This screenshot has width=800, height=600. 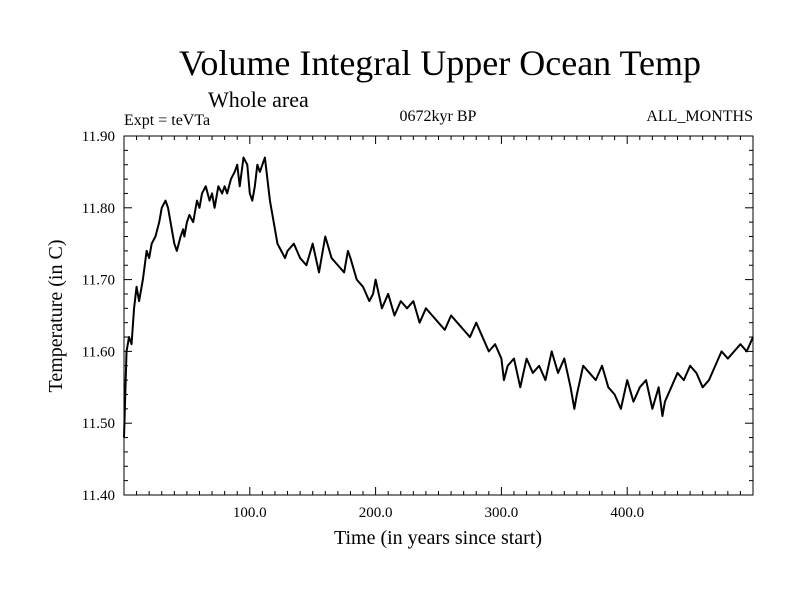 What do you see at coordinates (167, 120) in the screenshot?
I see `experiment-label: Expt = teVTa` at bounding box center [167, 120].